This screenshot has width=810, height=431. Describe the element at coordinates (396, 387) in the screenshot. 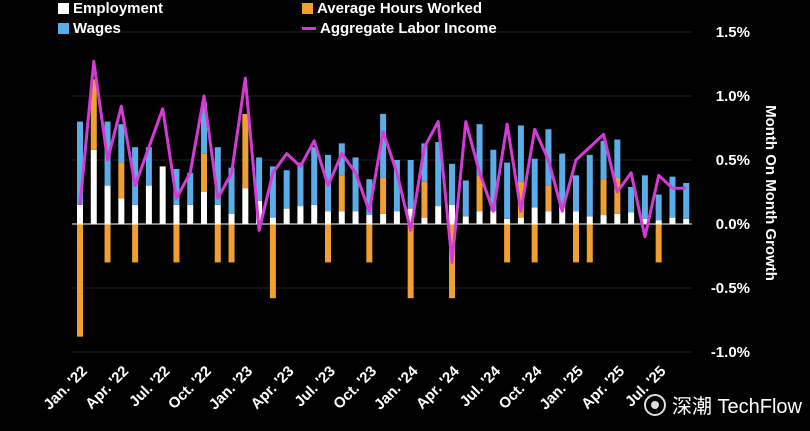

I see `x-tick-label: Jan. '24` at that location.